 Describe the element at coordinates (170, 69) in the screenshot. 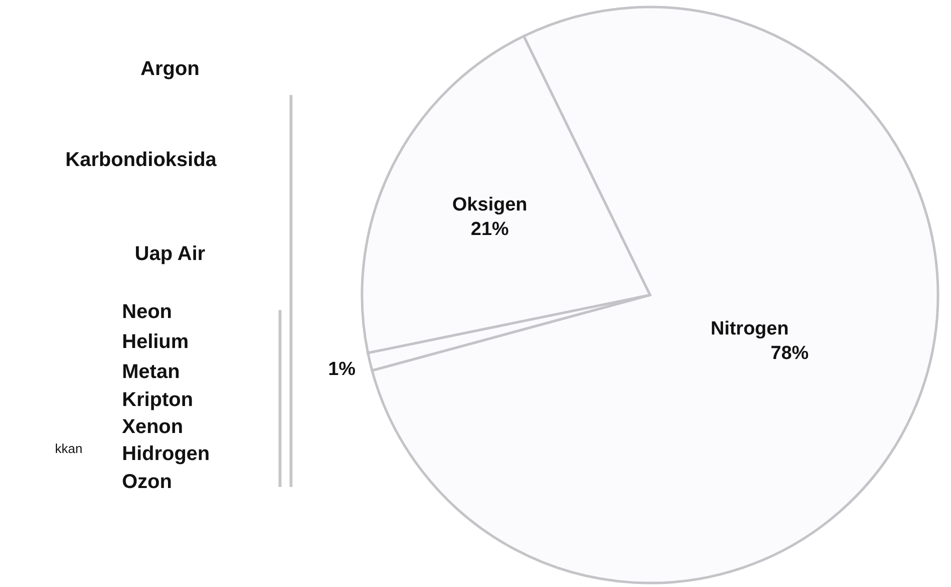

I see `text: Argon` at that location.